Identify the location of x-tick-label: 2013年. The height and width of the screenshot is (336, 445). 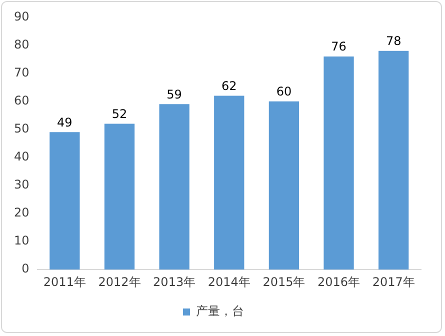
(174, 281).